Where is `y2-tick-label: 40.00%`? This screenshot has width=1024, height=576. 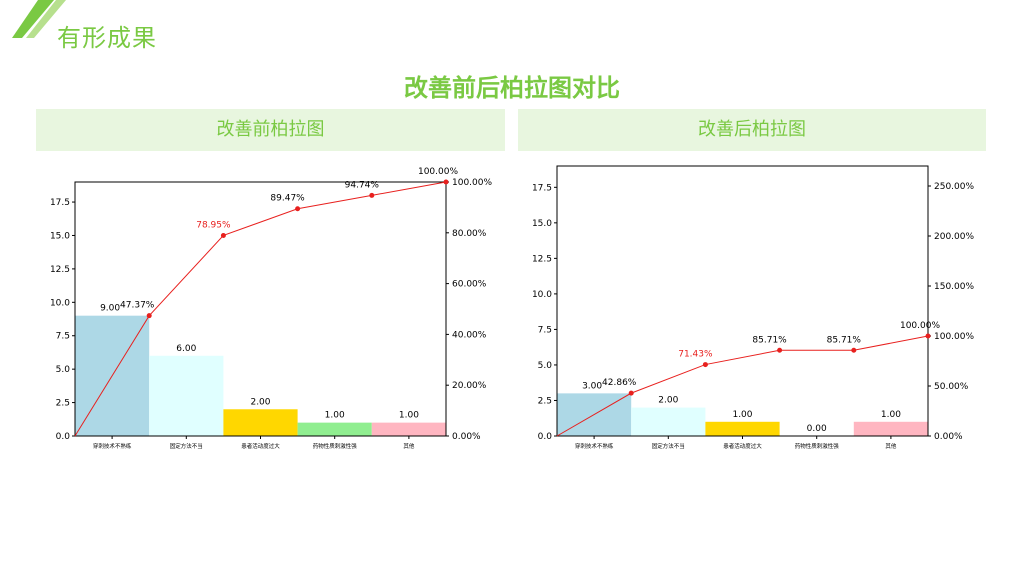
y2-tick-label: 40.00% is located at coordinates (469, 335).